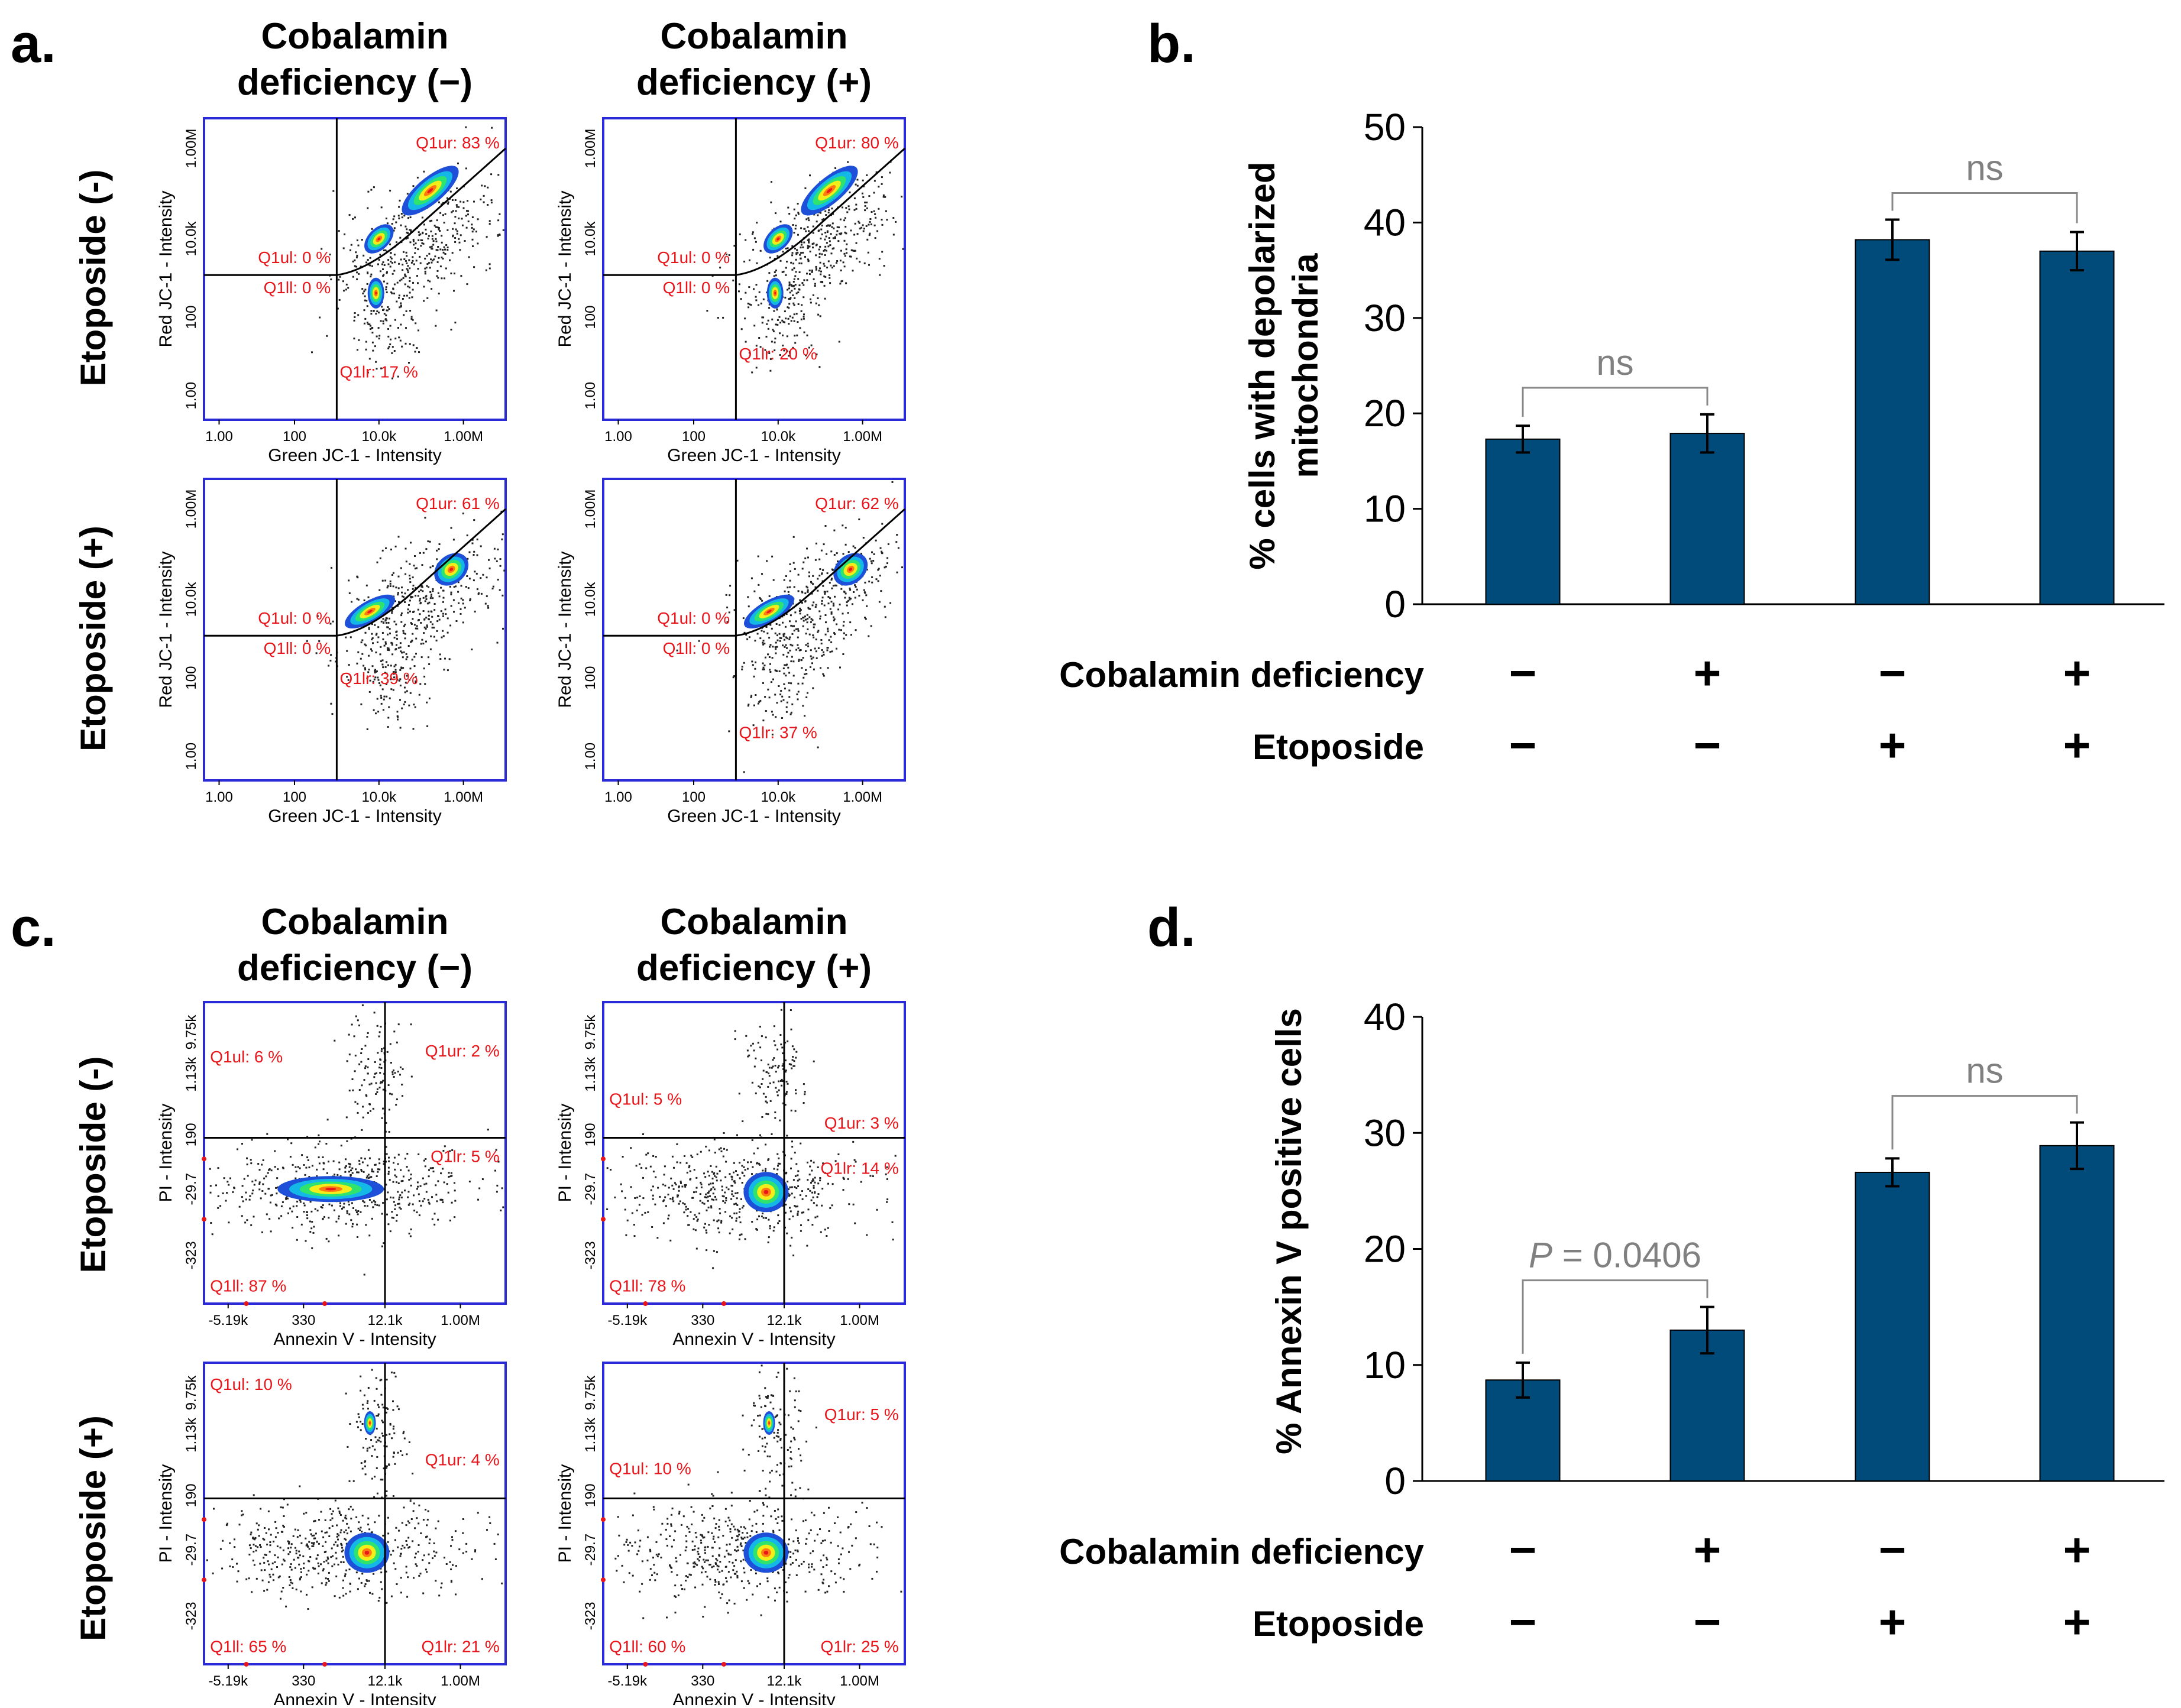 Image resolution: width=2181 pixels, height=1708 pixels. I want to click on significance-label: ns, so click(1615, 363).